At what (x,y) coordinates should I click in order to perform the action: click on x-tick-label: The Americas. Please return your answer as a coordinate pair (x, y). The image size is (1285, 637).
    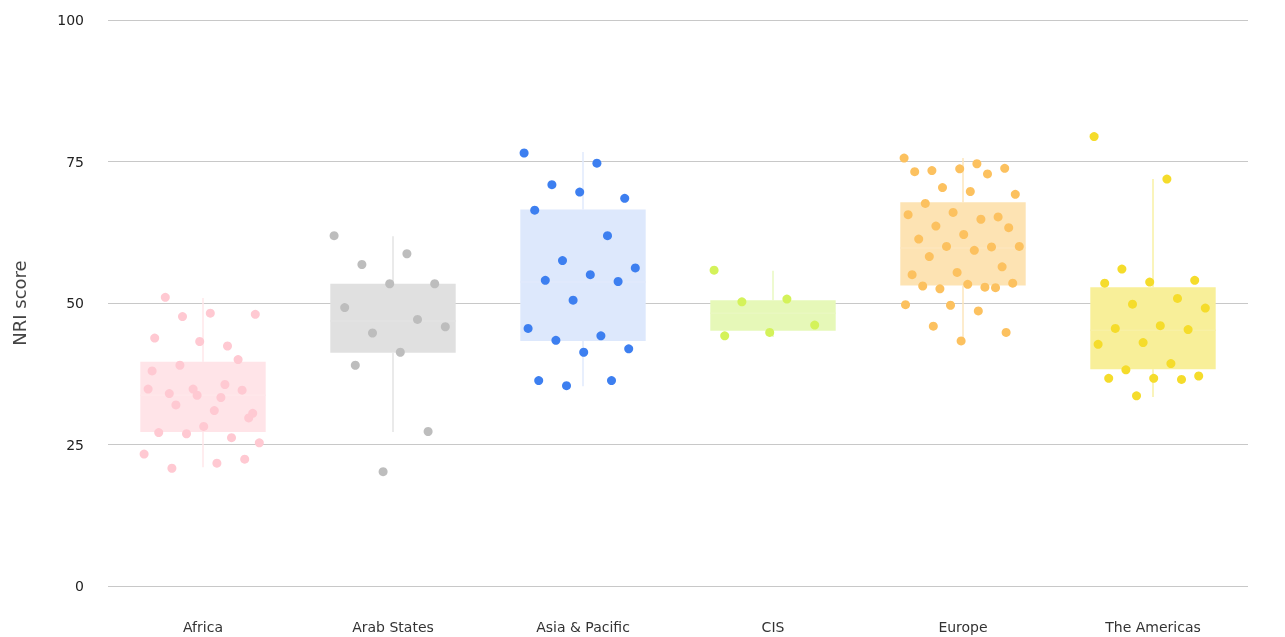
    Looking at the image, I should click on (1152, 627).